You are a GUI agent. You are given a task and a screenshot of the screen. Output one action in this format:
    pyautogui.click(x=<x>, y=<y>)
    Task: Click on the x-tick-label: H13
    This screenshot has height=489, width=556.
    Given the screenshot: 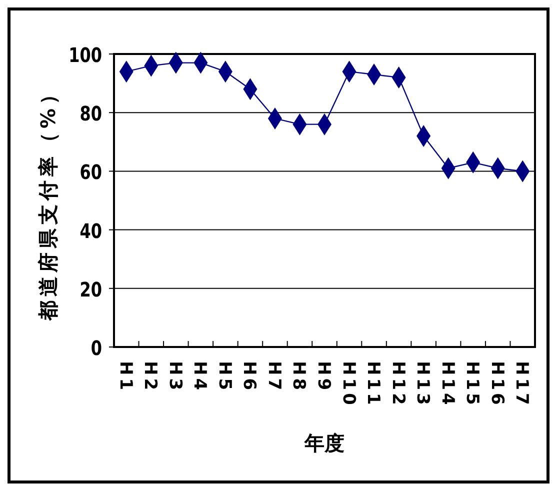 What is the action you would take?
    pyautogui.click(x=422, y=384)
    